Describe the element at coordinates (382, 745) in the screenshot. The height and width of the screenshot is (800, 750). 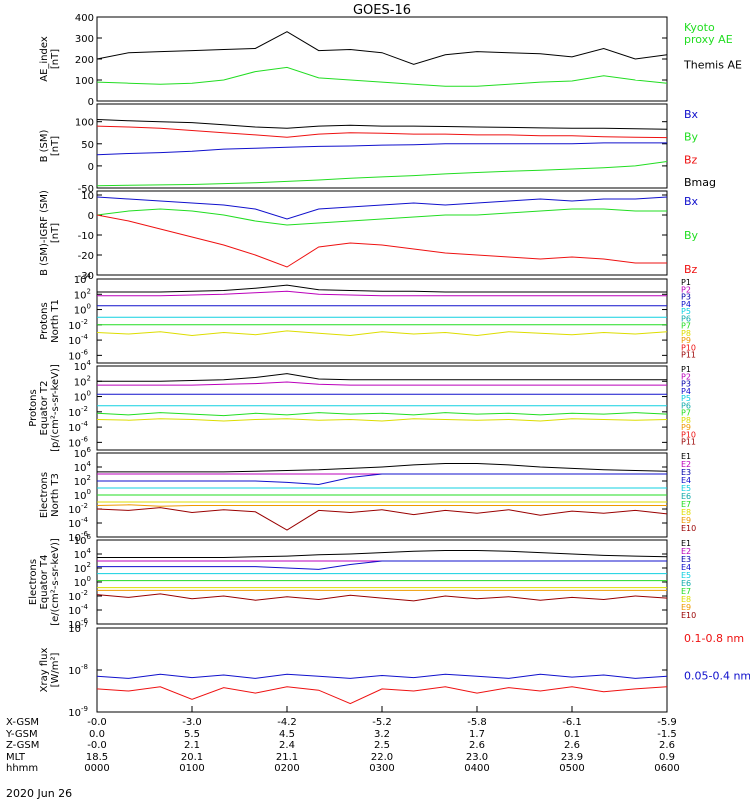
I see `x-row-value: 2.5` at that location.